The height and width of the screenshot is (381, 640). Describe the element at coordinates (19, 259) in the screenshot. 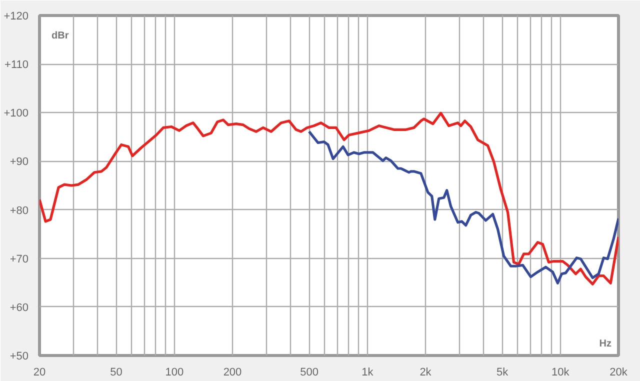

I see `y-tick-label: +70` at that location.